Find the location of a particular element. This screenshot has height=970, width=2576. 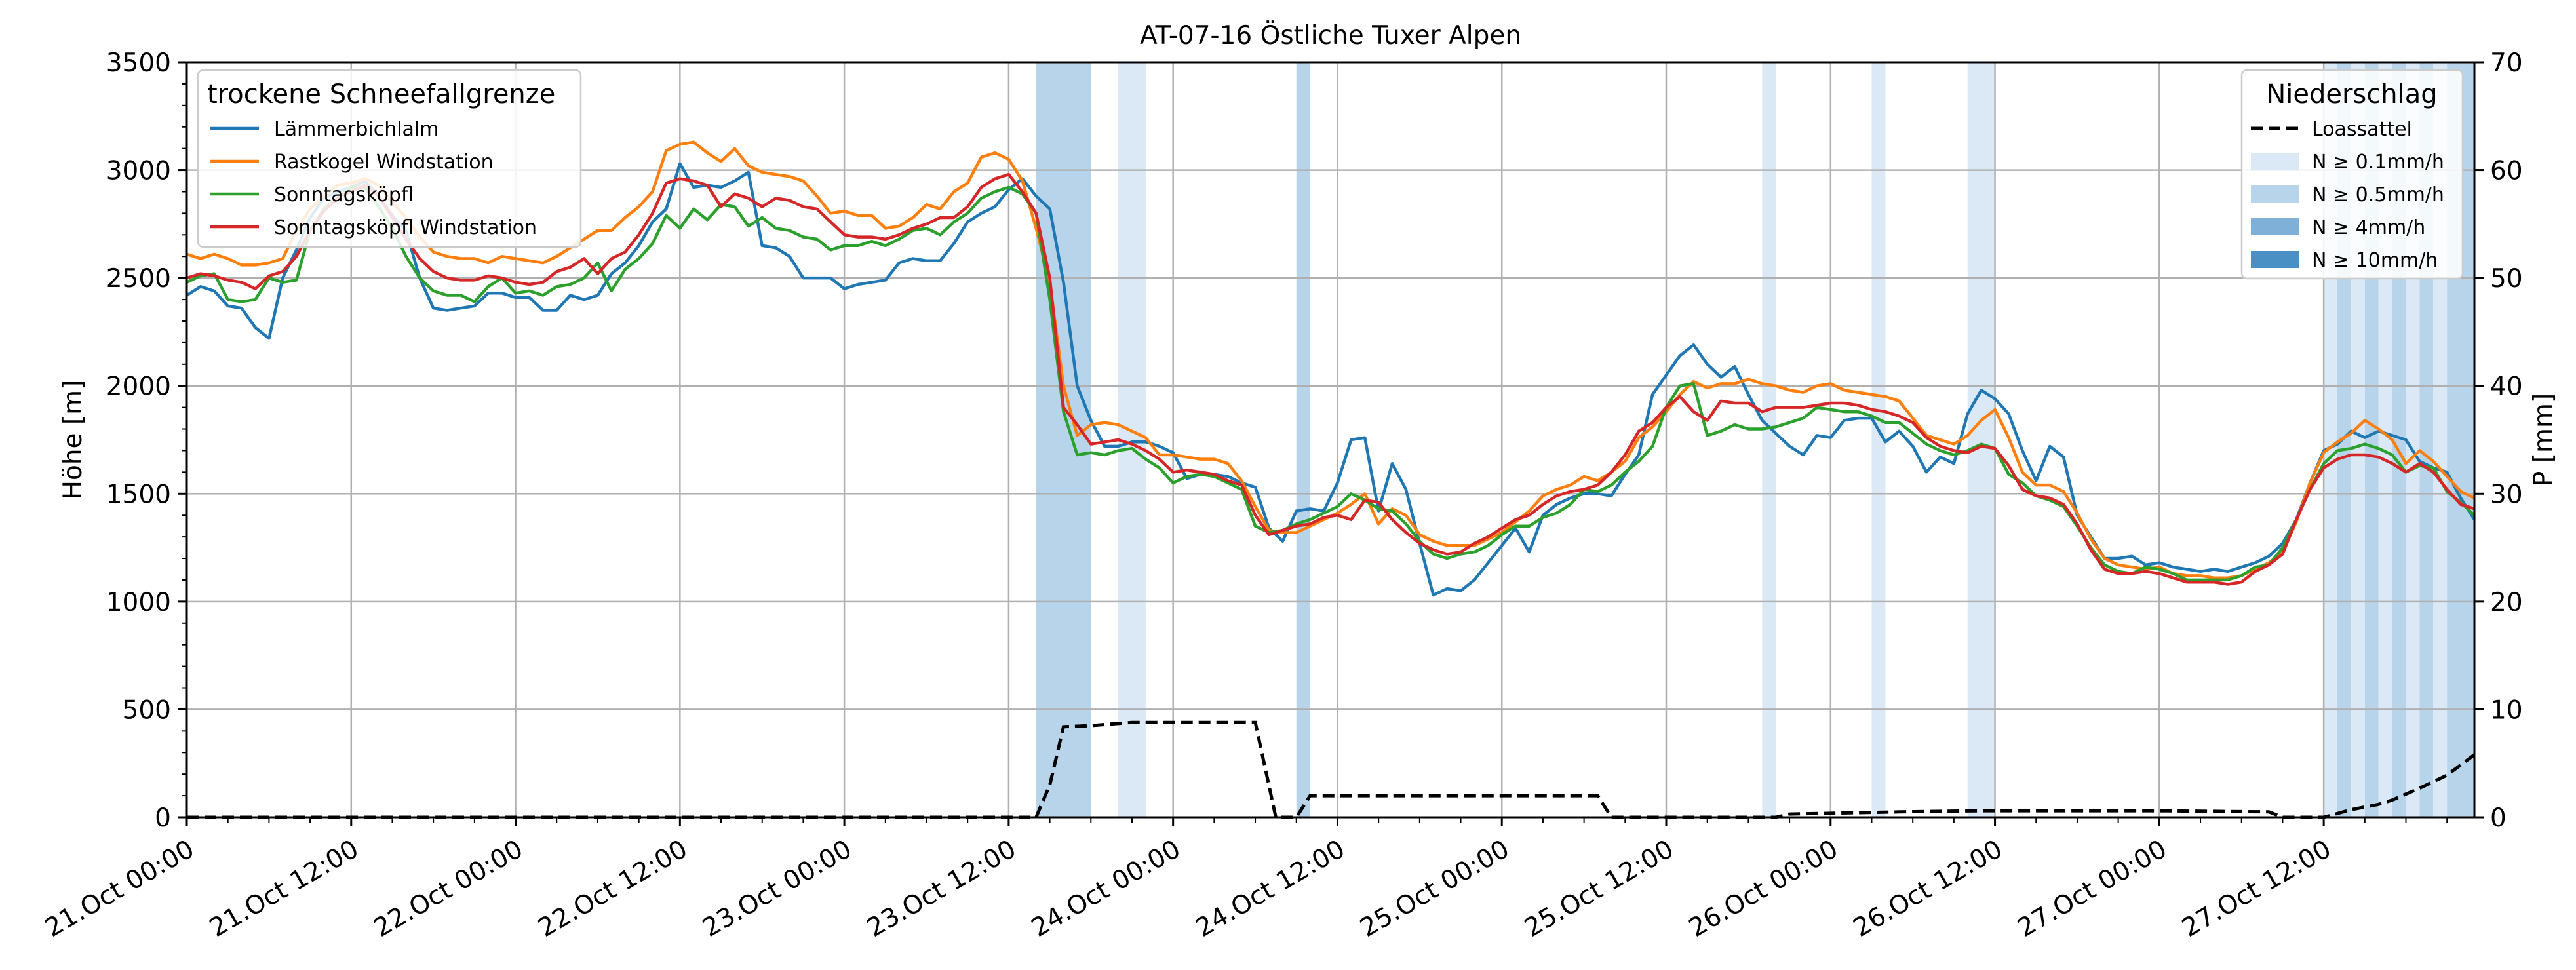

y-left-tick-label-3: 1500 is located at coordinates (138, 494).